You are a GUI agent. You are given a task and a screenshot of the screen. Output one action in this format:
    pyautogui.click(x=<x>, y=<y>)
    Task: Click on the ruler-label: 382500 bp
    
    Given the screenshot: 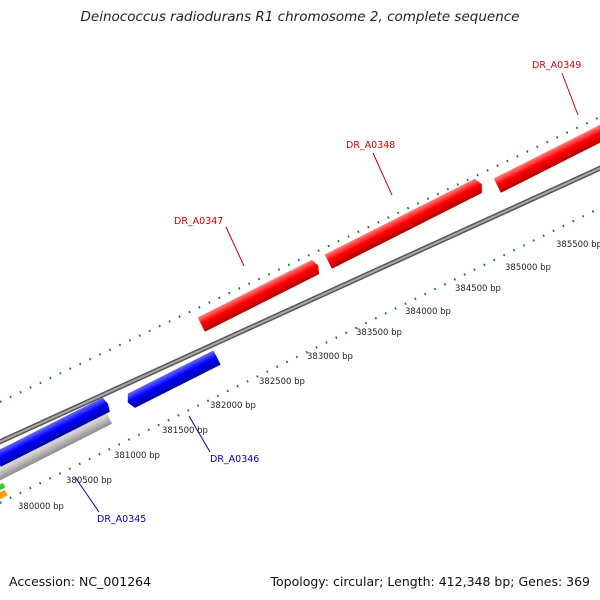 What is the action you would take?
    pyautogui.click(x=282, y=382)
    